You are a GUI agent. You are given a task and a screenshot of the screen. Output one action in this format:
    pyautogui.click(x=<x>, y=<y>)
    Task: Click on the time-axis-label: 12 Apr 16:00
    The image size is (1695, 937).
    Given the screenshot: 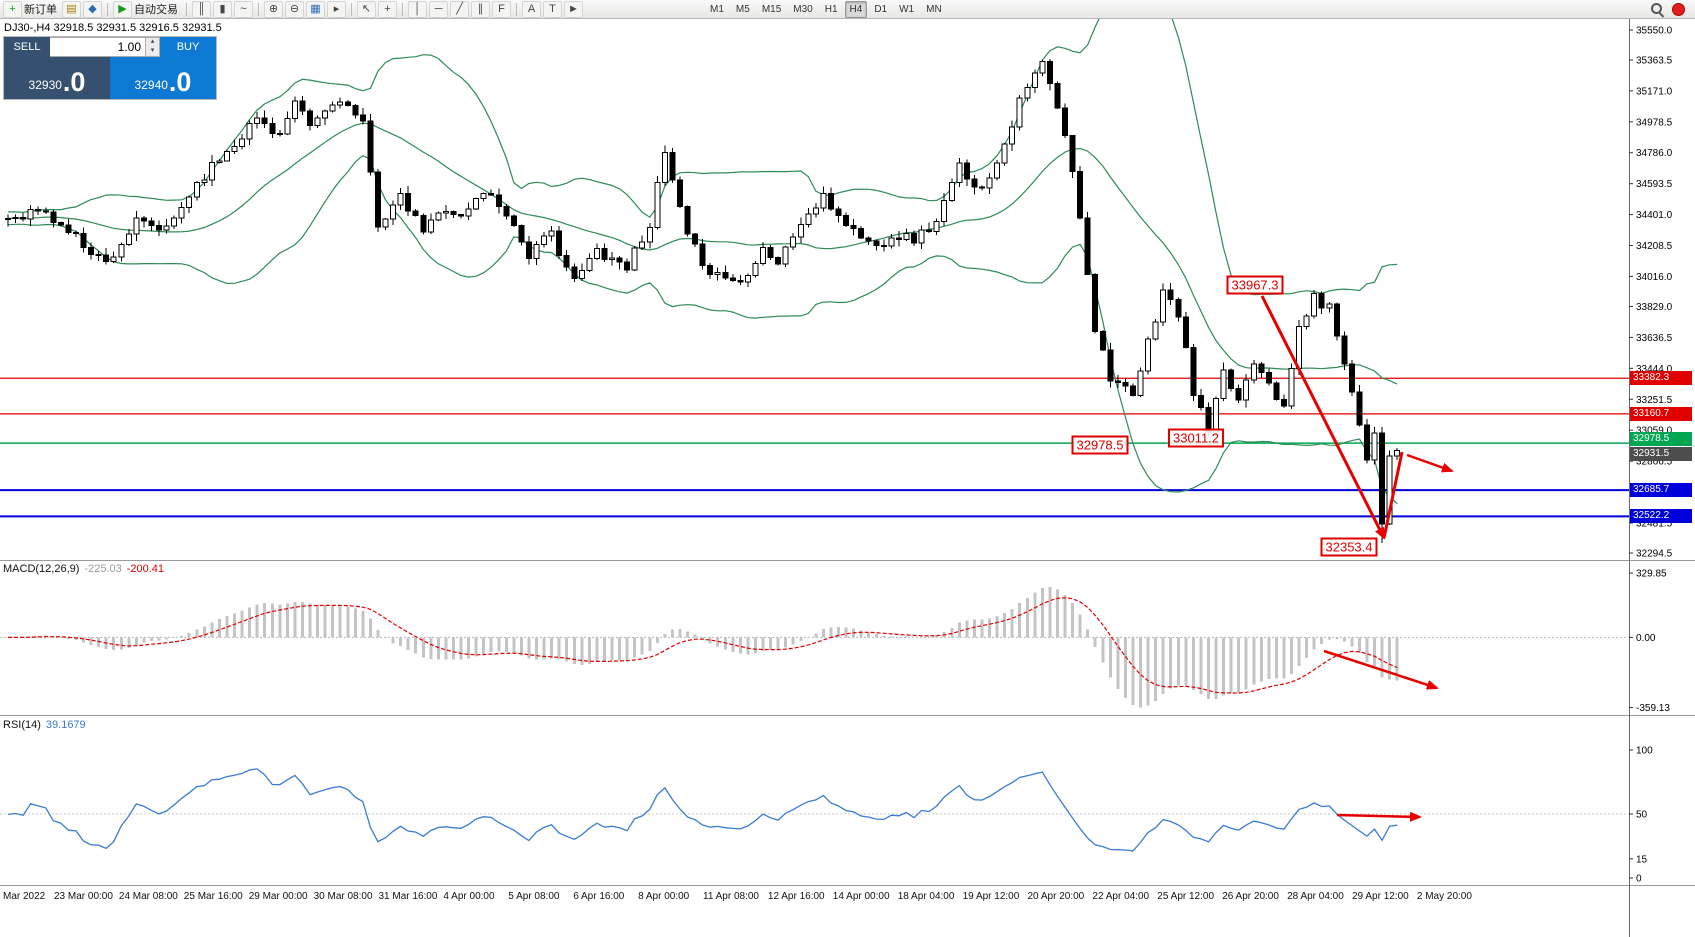 What is the action you would take?
    pyautogui.click(x=796, y=896)
    